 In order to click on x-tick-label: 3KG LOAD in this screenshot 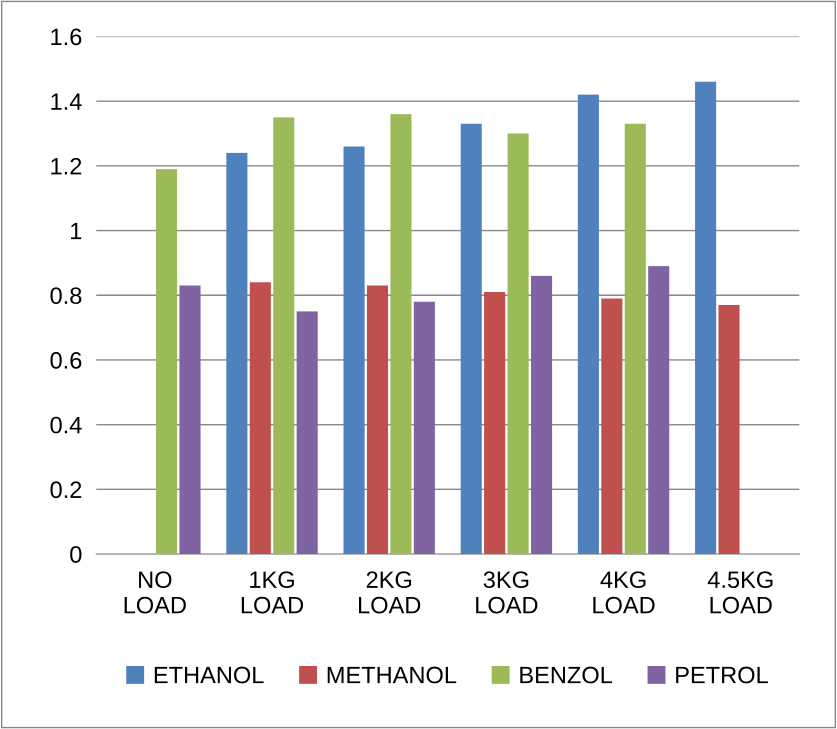, I will do `click(507, 592)`.